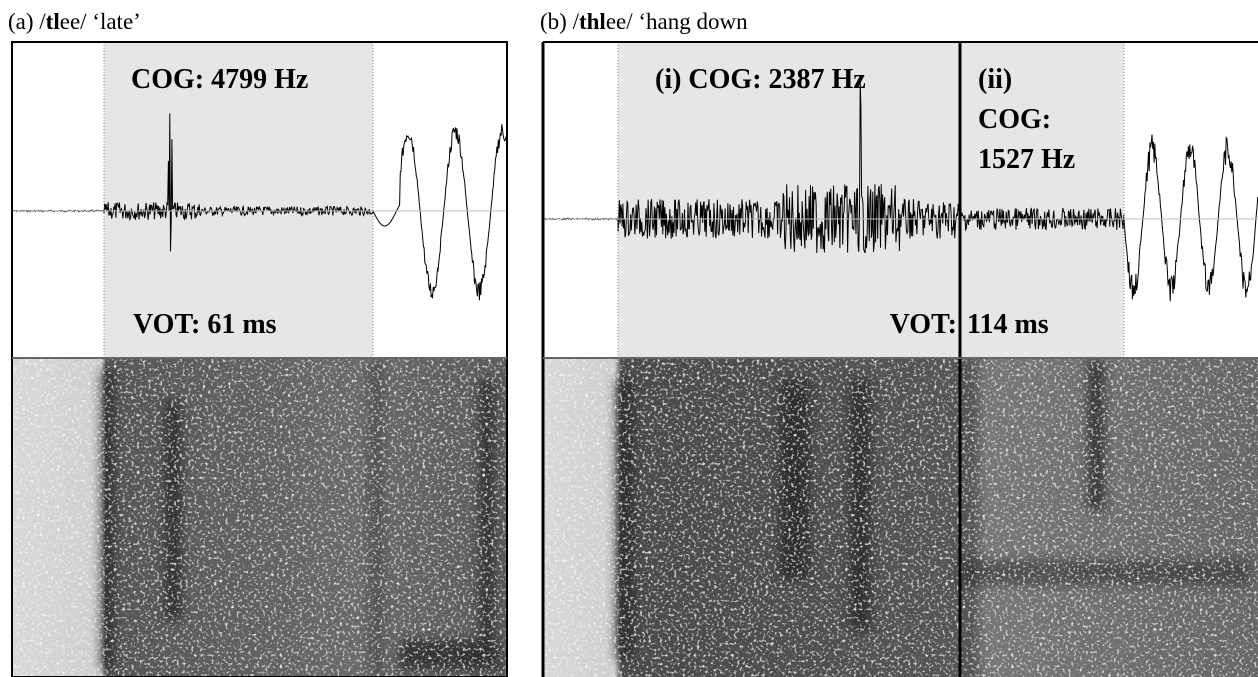  What do you see at coordinates (205, 324) in the screenshot?
I see `annotation: VOT: 61 ms` at bounding box center [205, 324].